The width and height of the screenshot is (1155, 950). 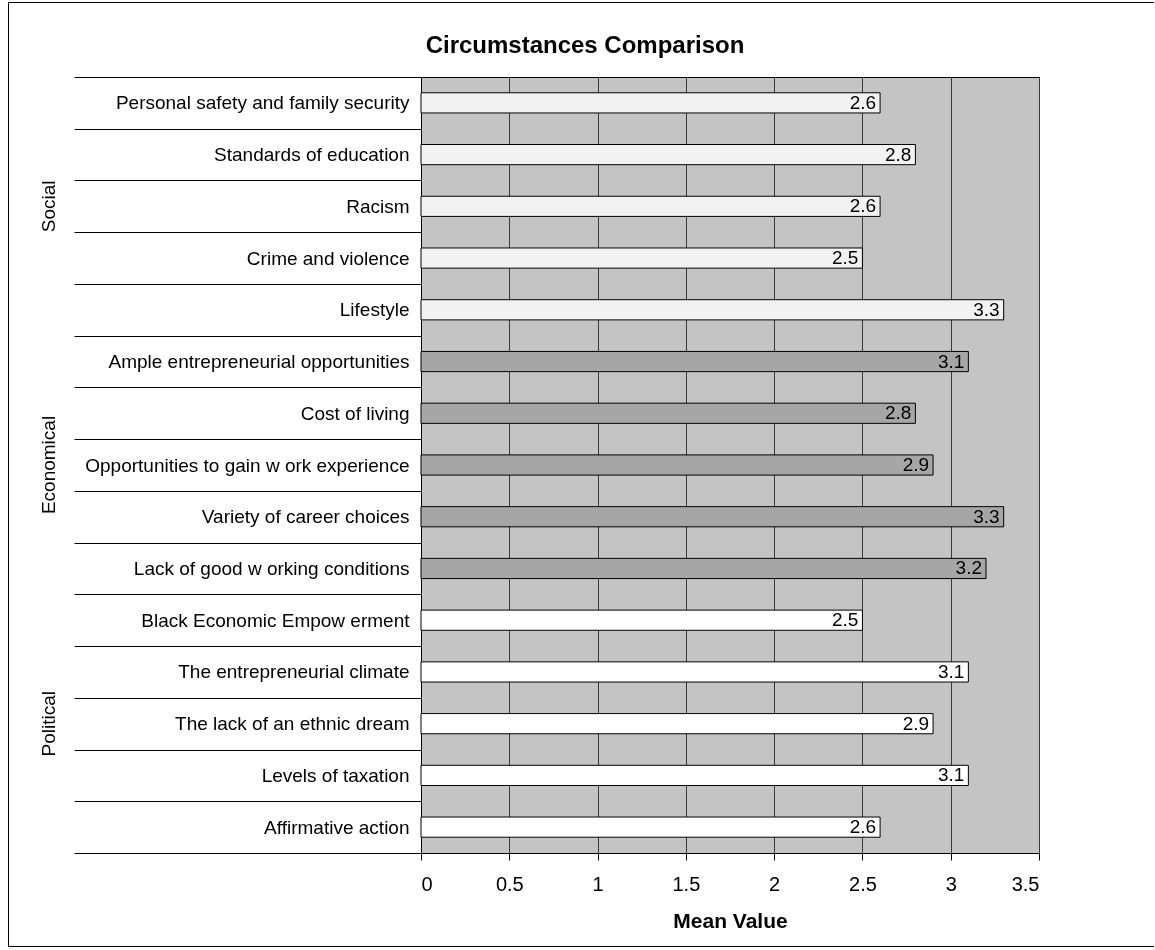 What do you see at coordinates (292, 724) in the screenshot?
I see `y-tick-label: The lack of an ethnic dream` at bounding box center [292, 724].